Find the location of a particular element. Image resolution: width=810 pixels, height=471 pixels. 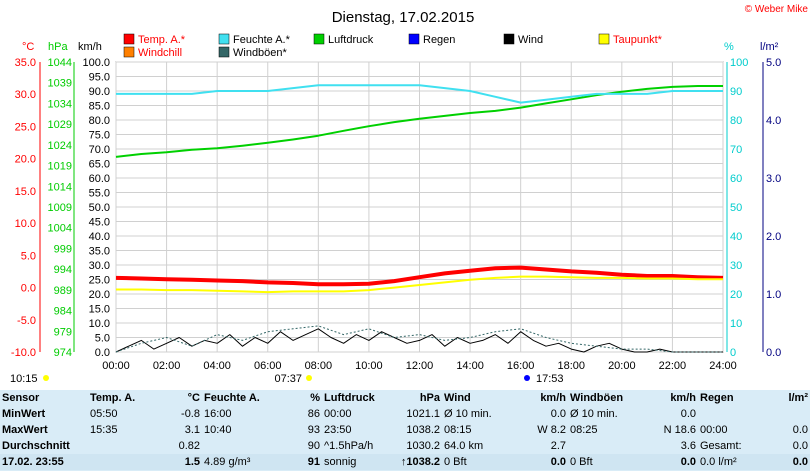

x-tick-label: 02:00 is located at coordinates (167, 366).